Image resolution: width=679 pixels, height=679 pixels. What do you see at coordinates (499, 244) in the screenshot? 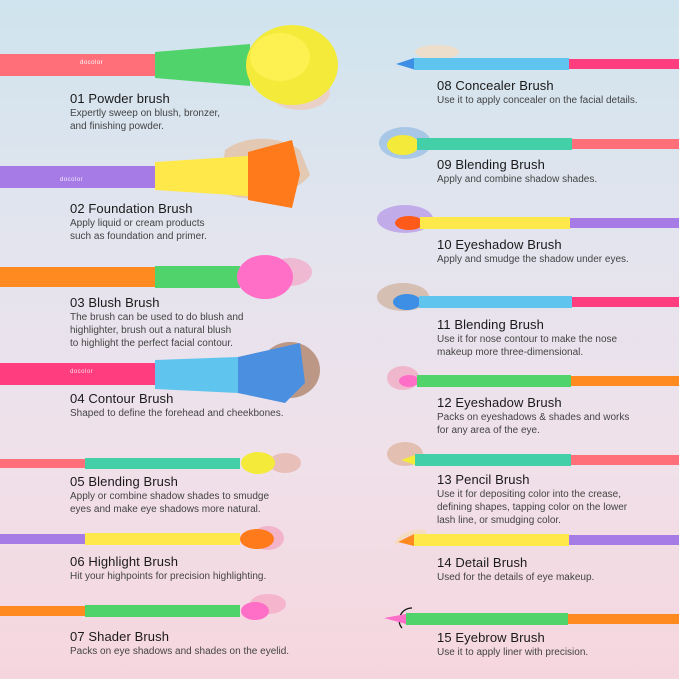
I see `item-title: 10 Eyeshadow Brush` at bounding box center [499, 244].